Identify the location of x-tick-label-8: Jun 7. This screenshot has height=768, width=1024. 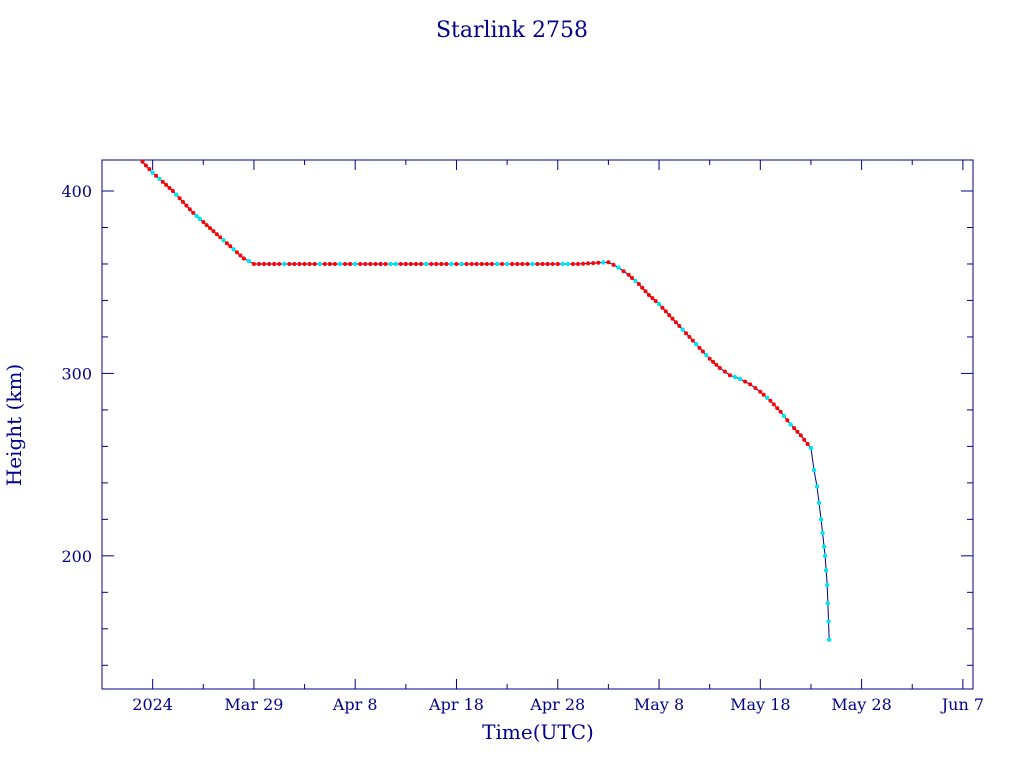
(962, 704).